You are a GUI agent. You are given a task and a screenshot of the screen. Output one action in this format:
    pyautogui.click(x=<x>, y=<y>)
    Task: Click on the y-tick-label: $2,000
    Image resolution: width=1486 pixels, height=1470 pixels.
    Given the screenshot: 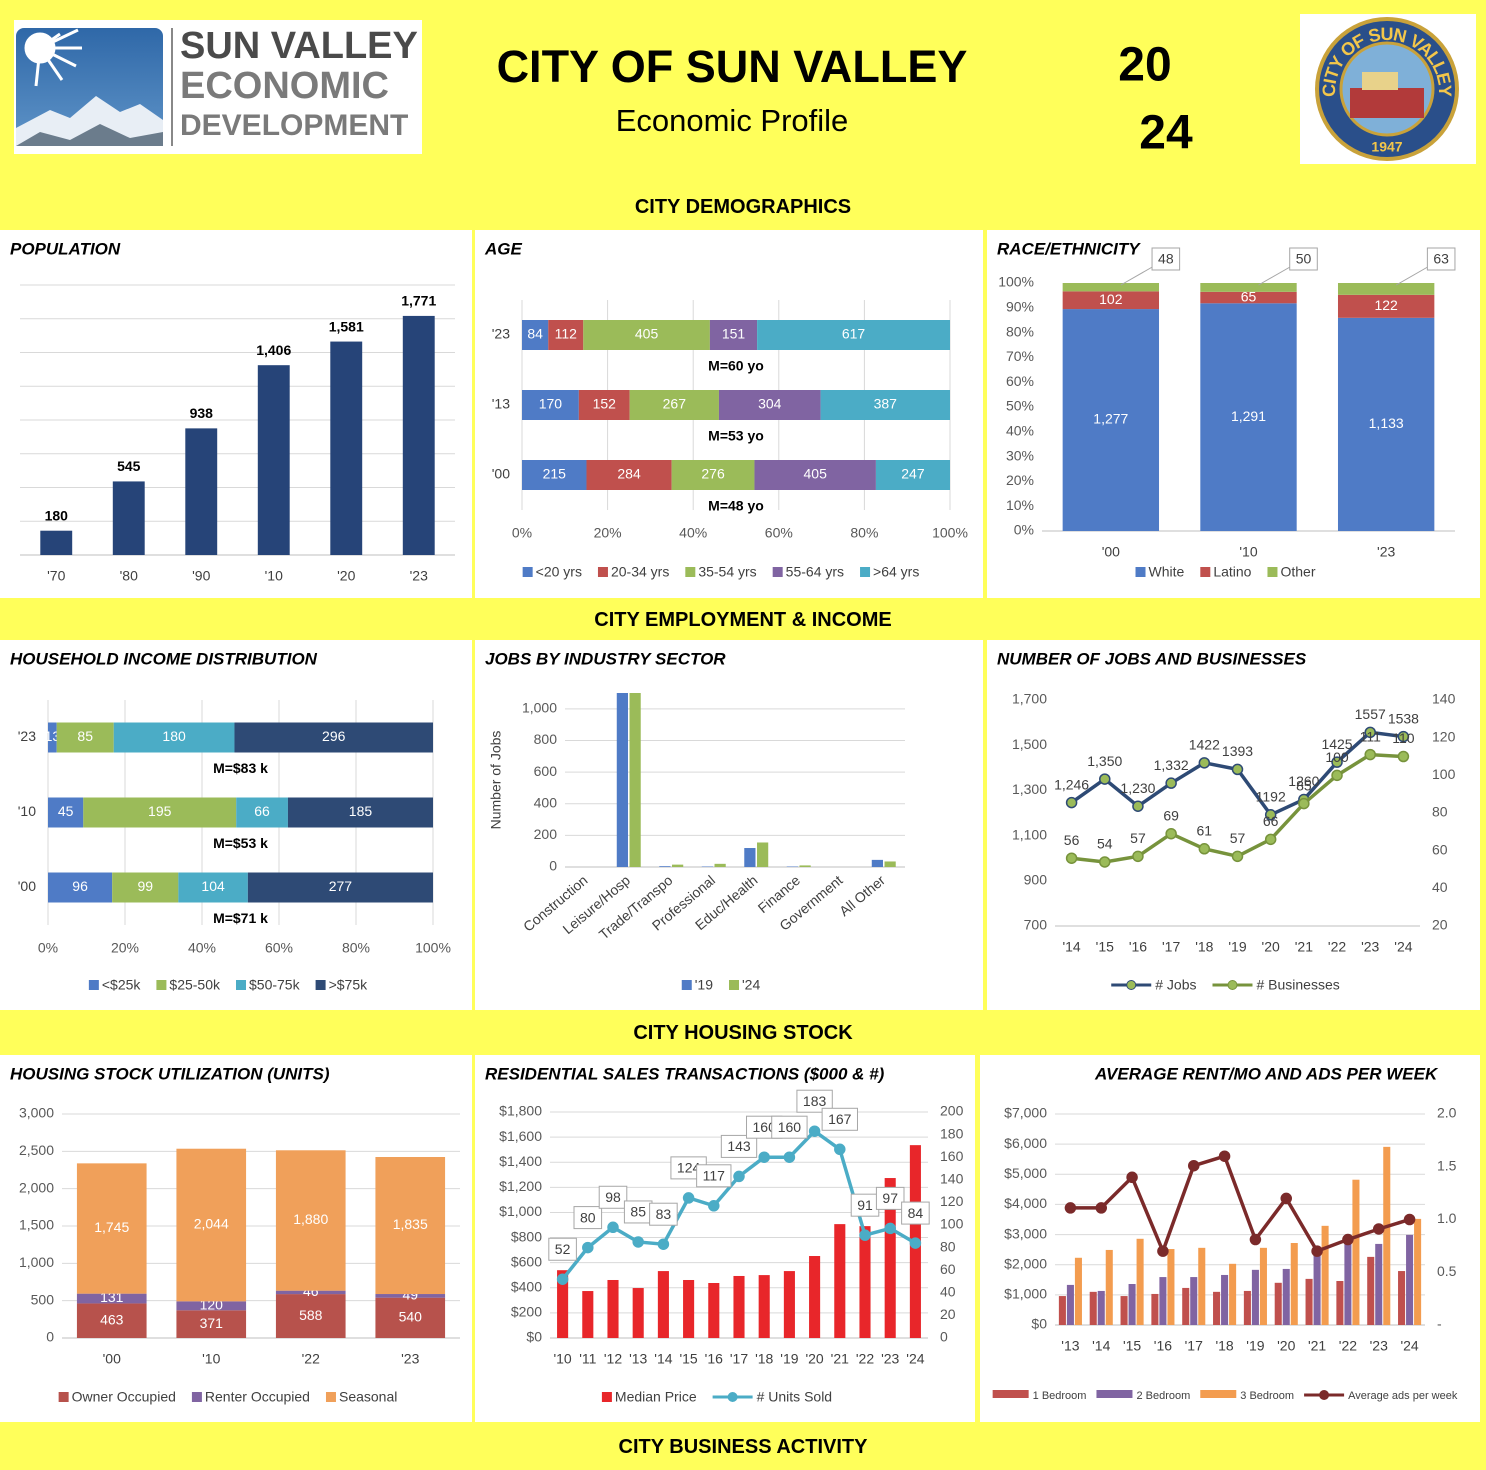 What is the action you would take?
    pyautogui.click(x=1025, y=1263)
    